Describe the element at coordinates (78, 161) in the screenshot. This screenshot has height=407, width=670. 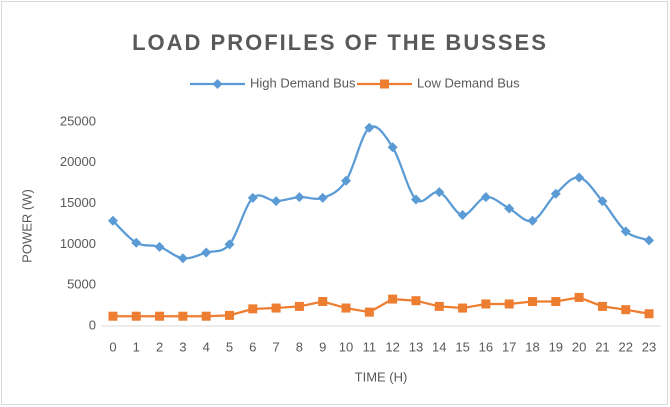
I see `y-tick-label: 20000` at that location.